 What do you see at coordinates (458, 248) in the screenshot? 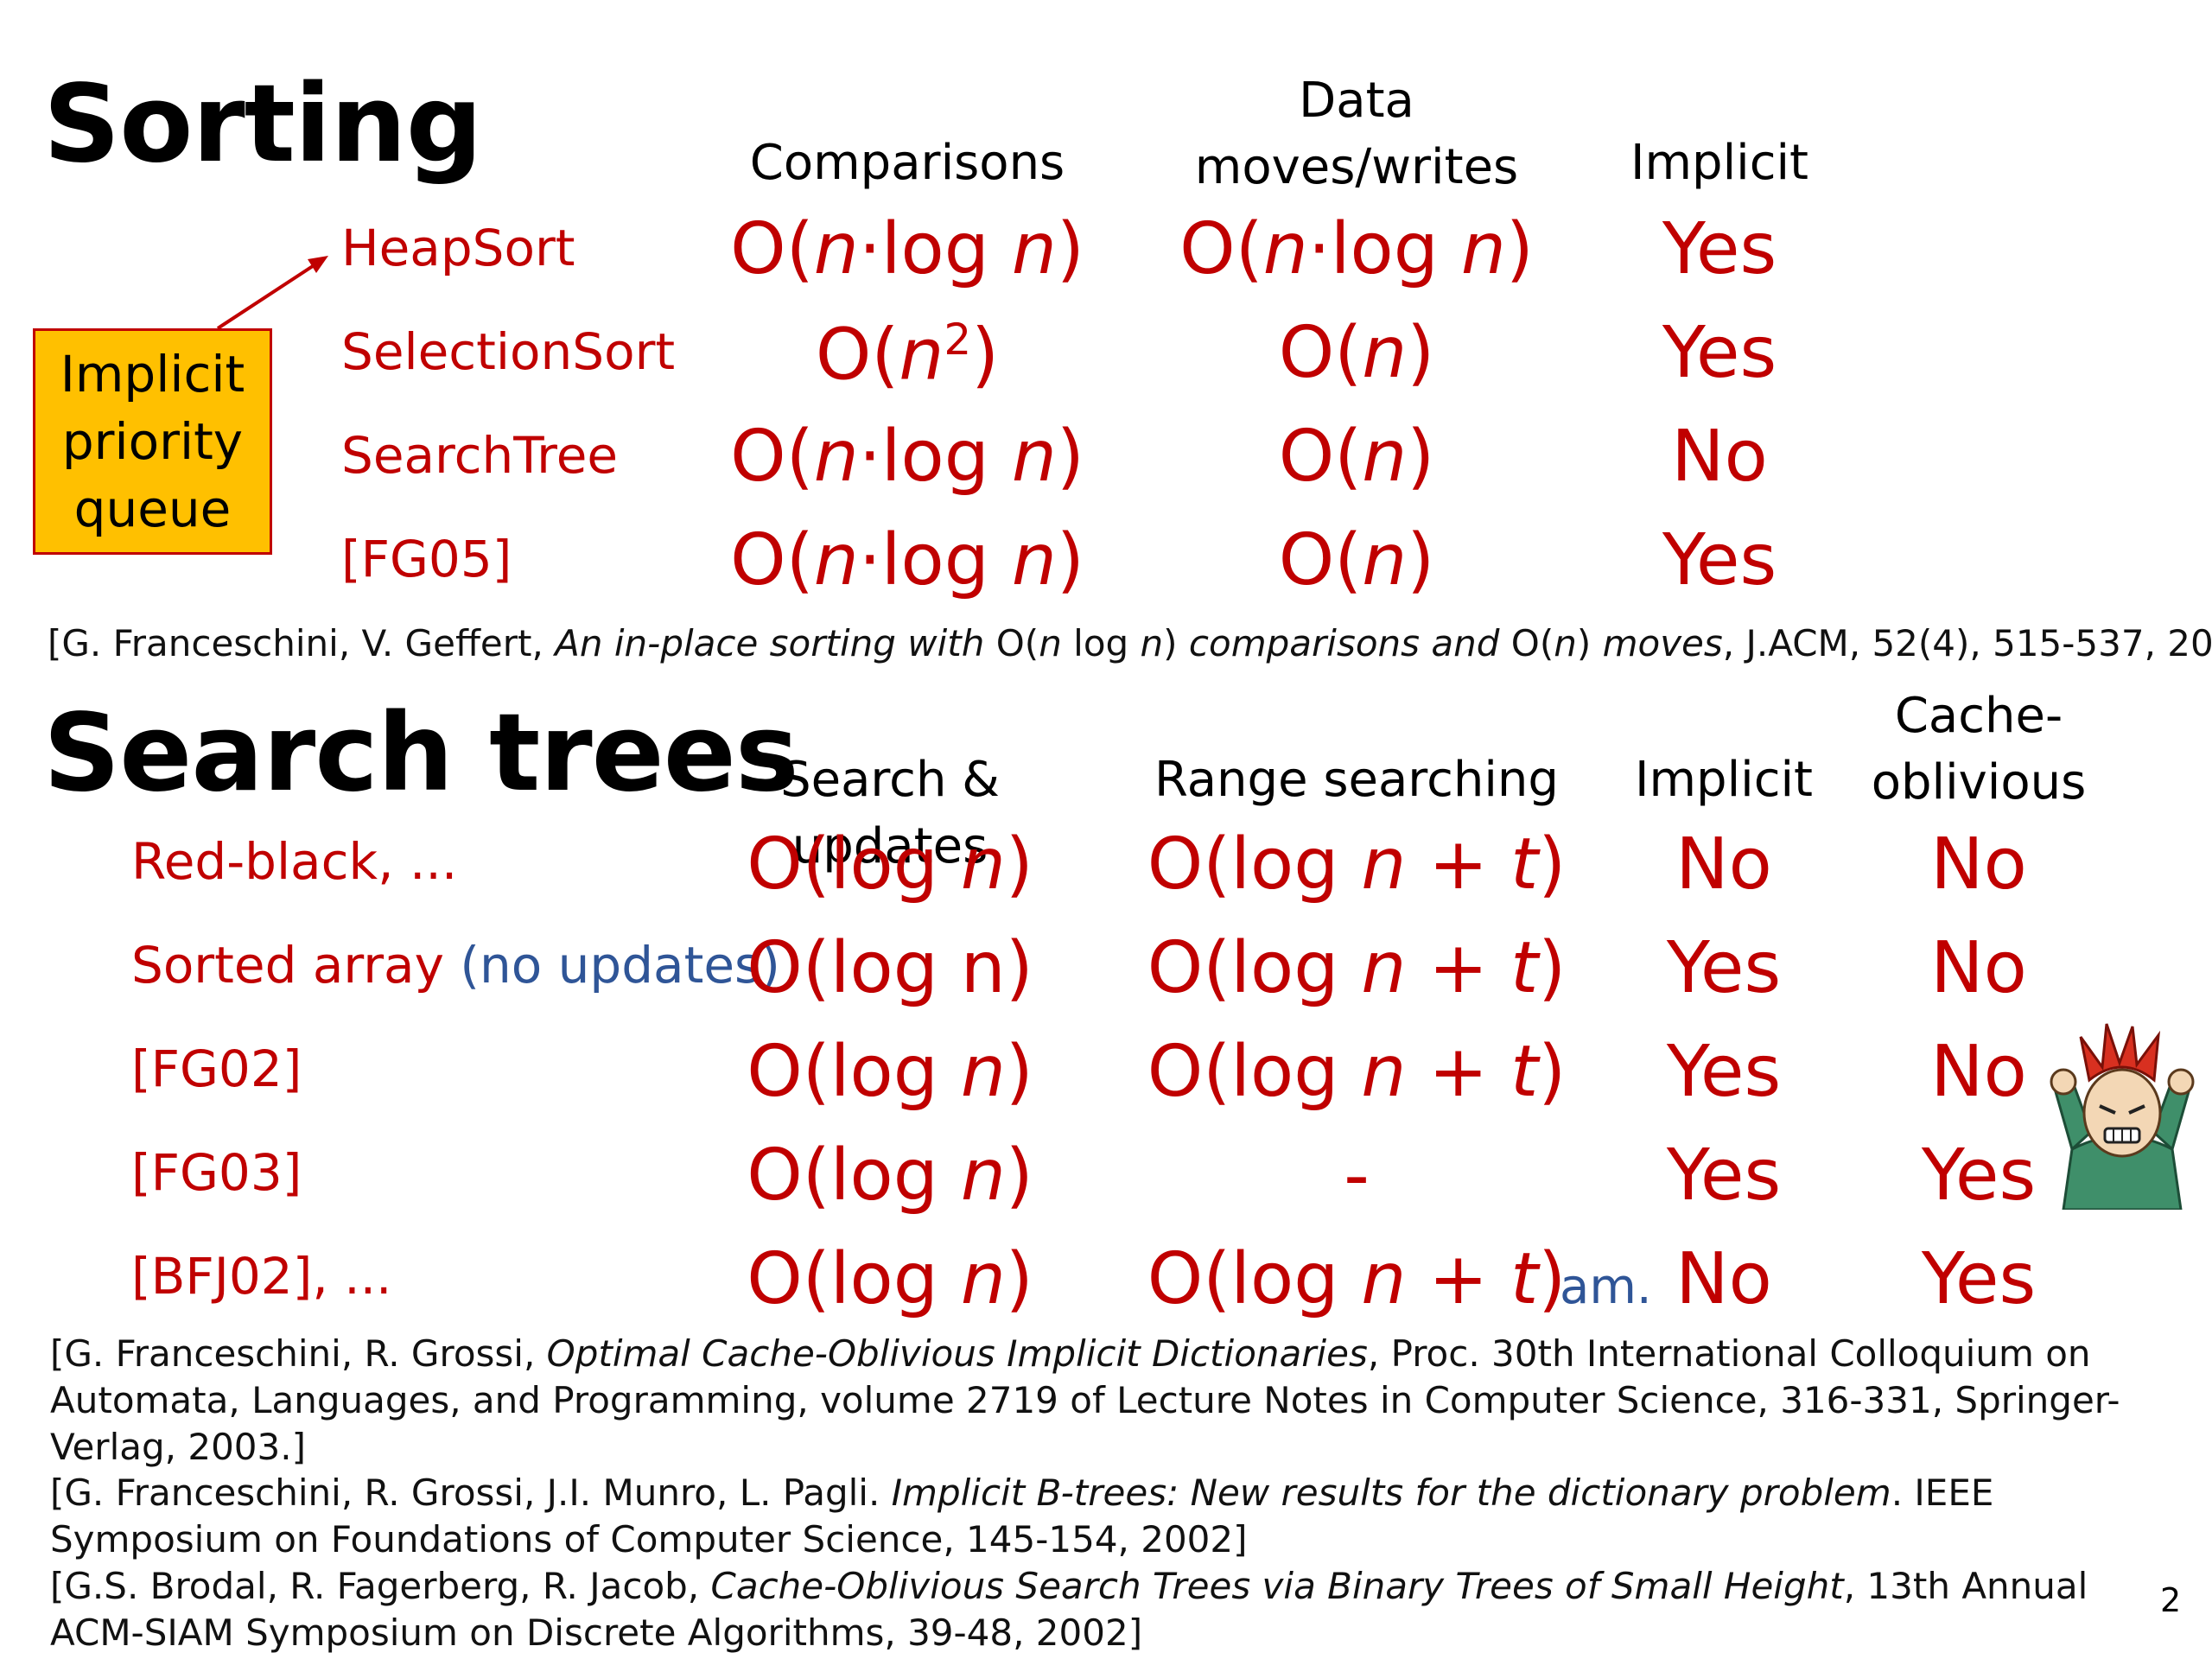
I see `sorting-row-label: HeapSort` at bounding box center [458, 248].